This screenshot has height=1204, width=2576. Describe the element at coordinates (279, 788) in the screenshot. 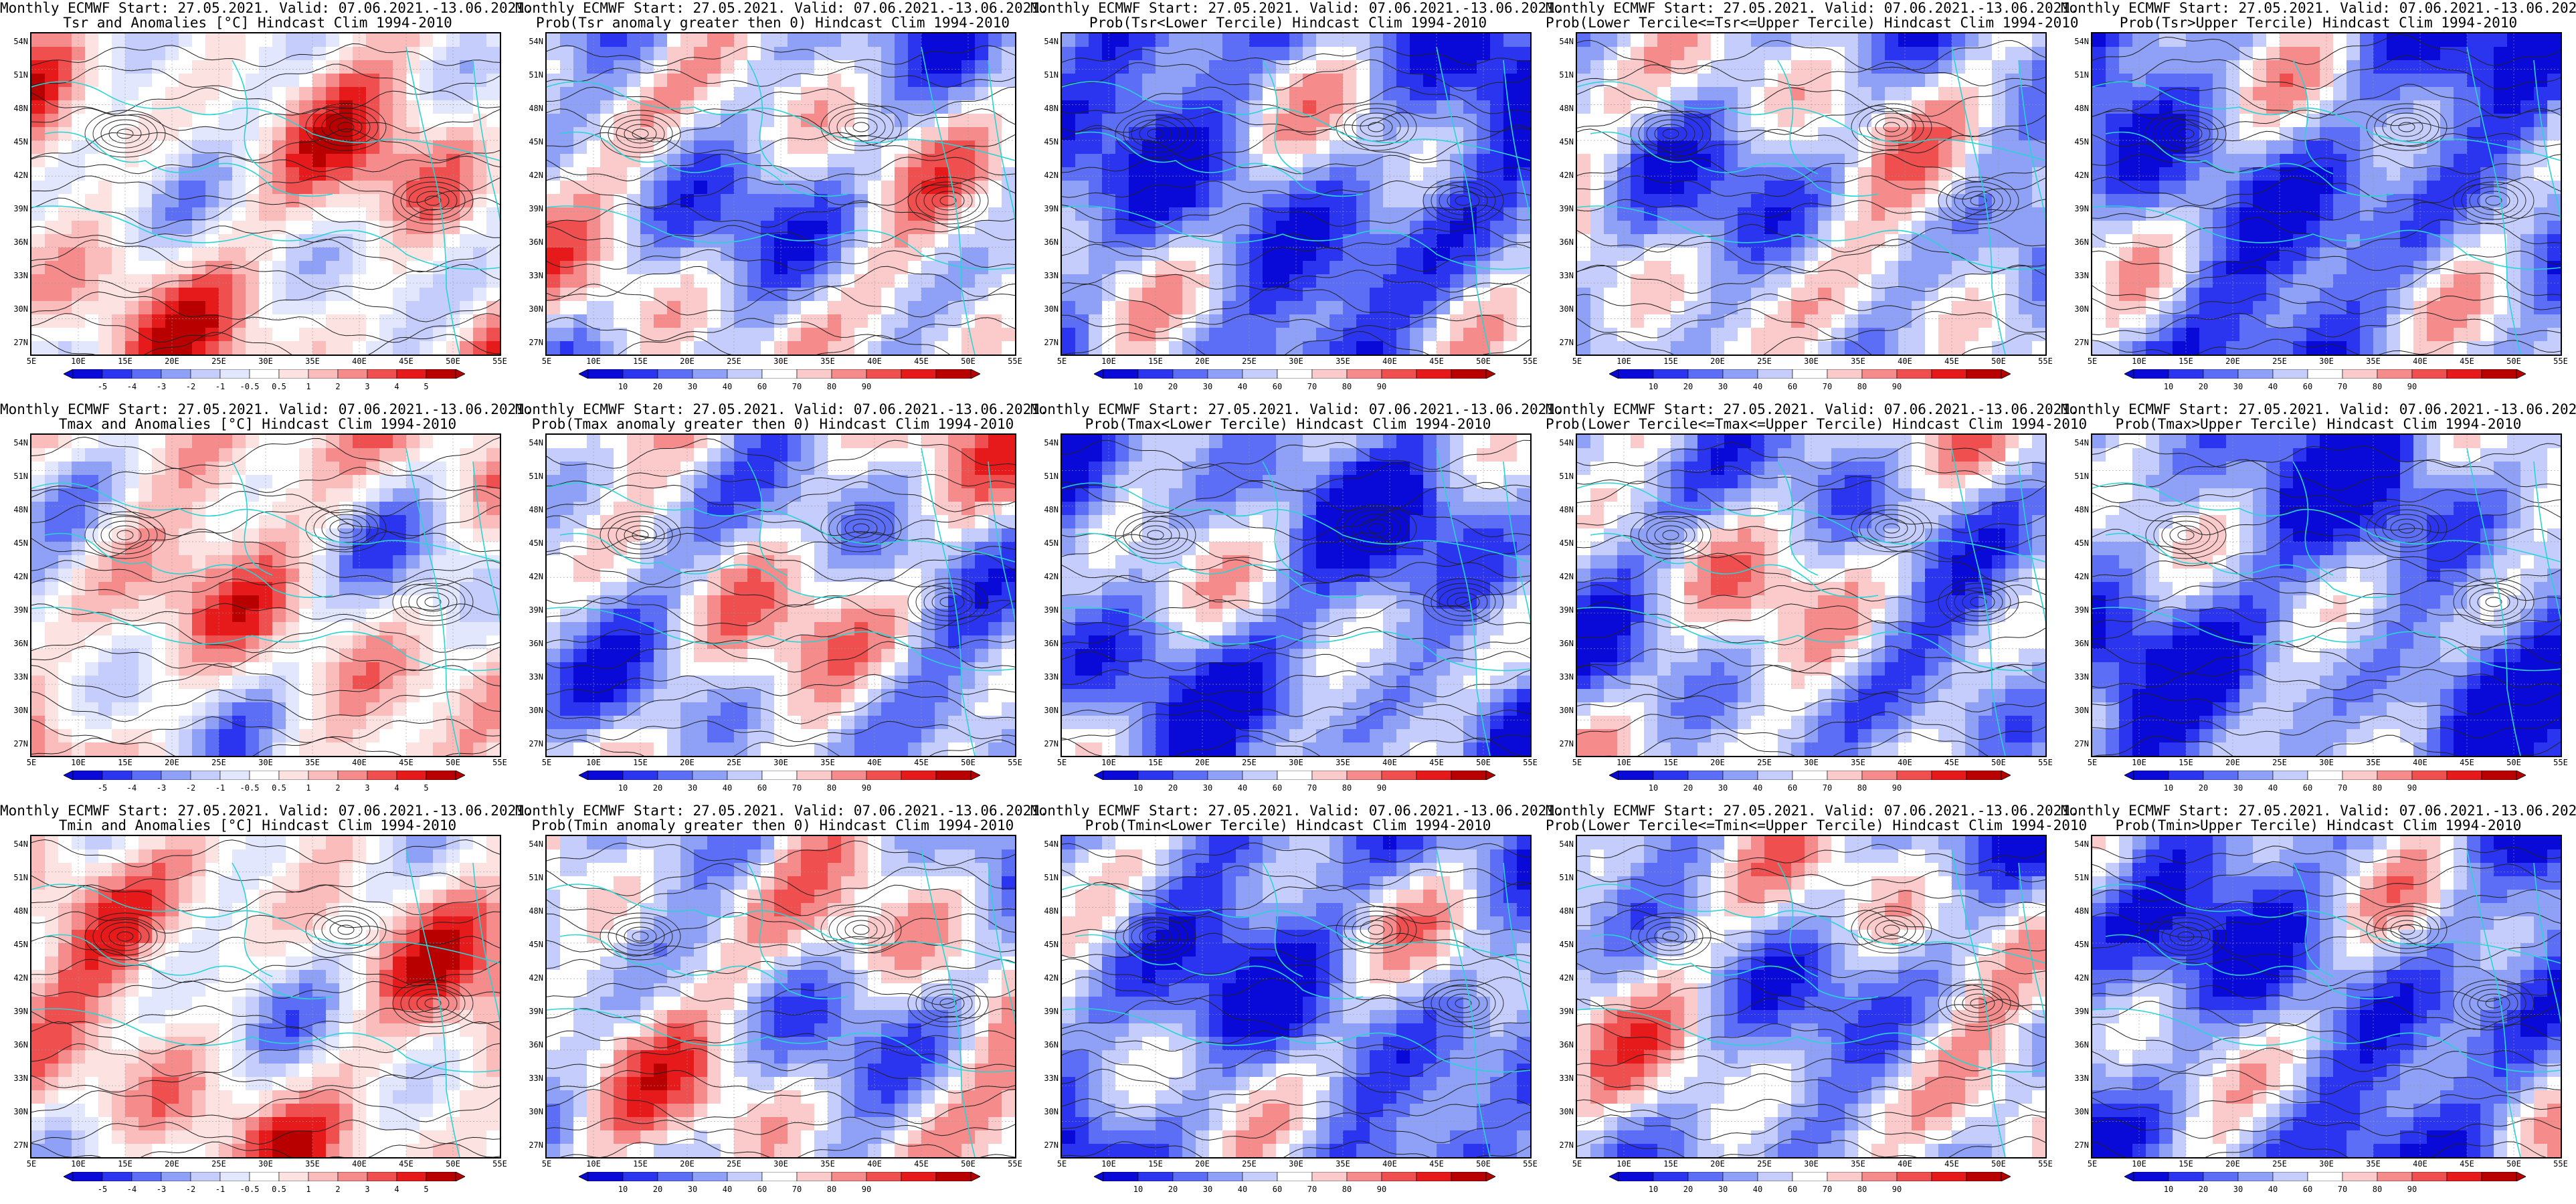

I see `colorbar-label: 0.5` at that location.